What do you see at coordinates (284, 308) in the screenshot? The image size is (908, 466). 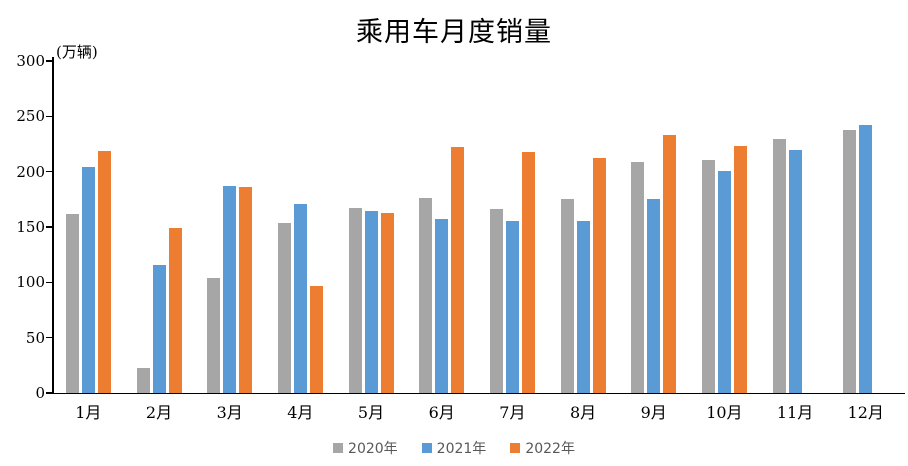 I see `bar-2020-m4` at bounding box center [284, 308].